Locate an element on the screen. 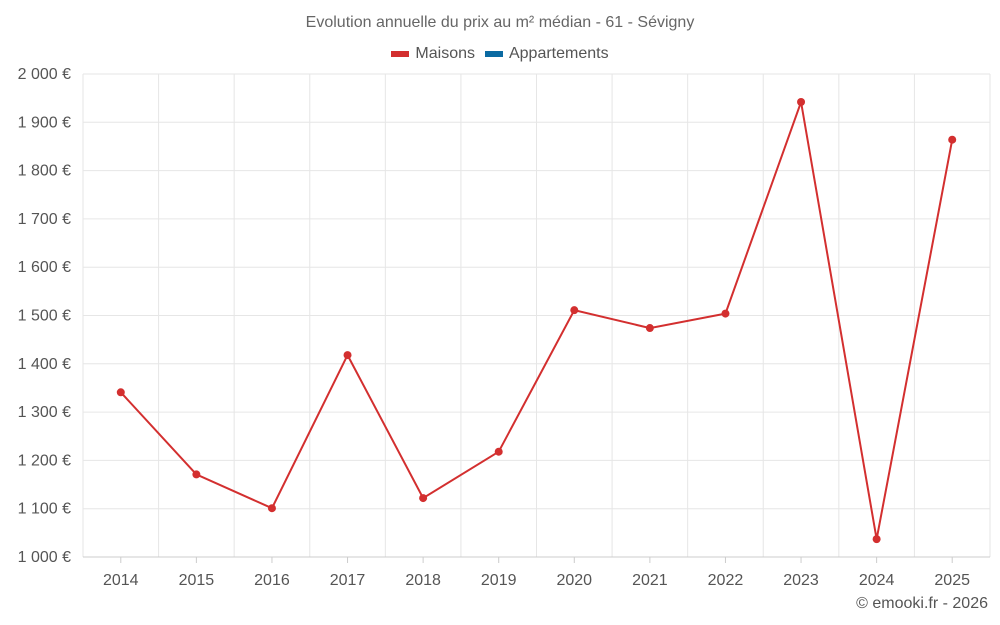 This screenshot has height=625, width=1000. y-tick-label: 1 500 € is located at coordinates (44, 316).